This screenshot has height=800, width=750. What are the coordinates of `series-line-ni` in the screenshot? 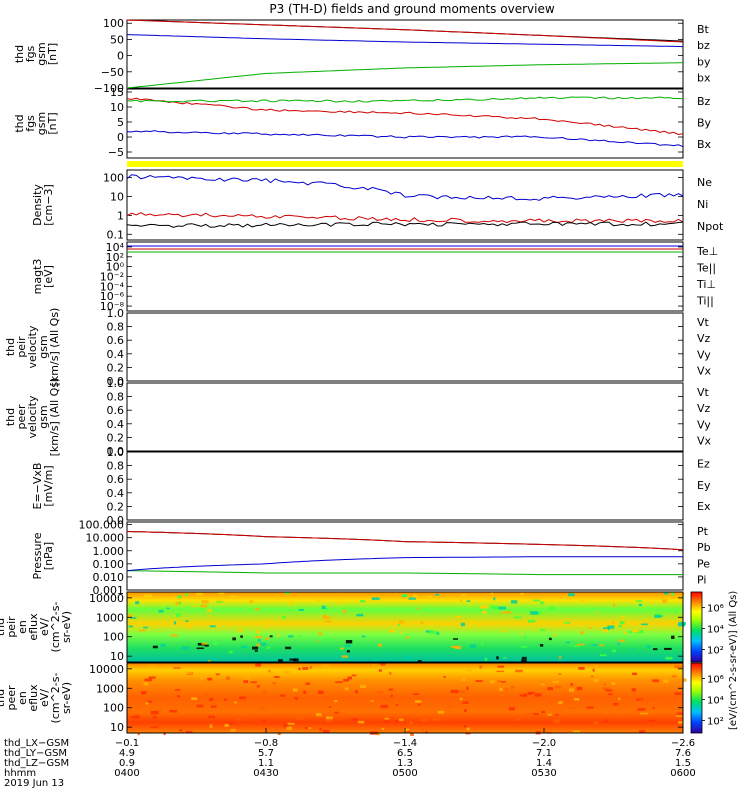 It's located at (405, 224).